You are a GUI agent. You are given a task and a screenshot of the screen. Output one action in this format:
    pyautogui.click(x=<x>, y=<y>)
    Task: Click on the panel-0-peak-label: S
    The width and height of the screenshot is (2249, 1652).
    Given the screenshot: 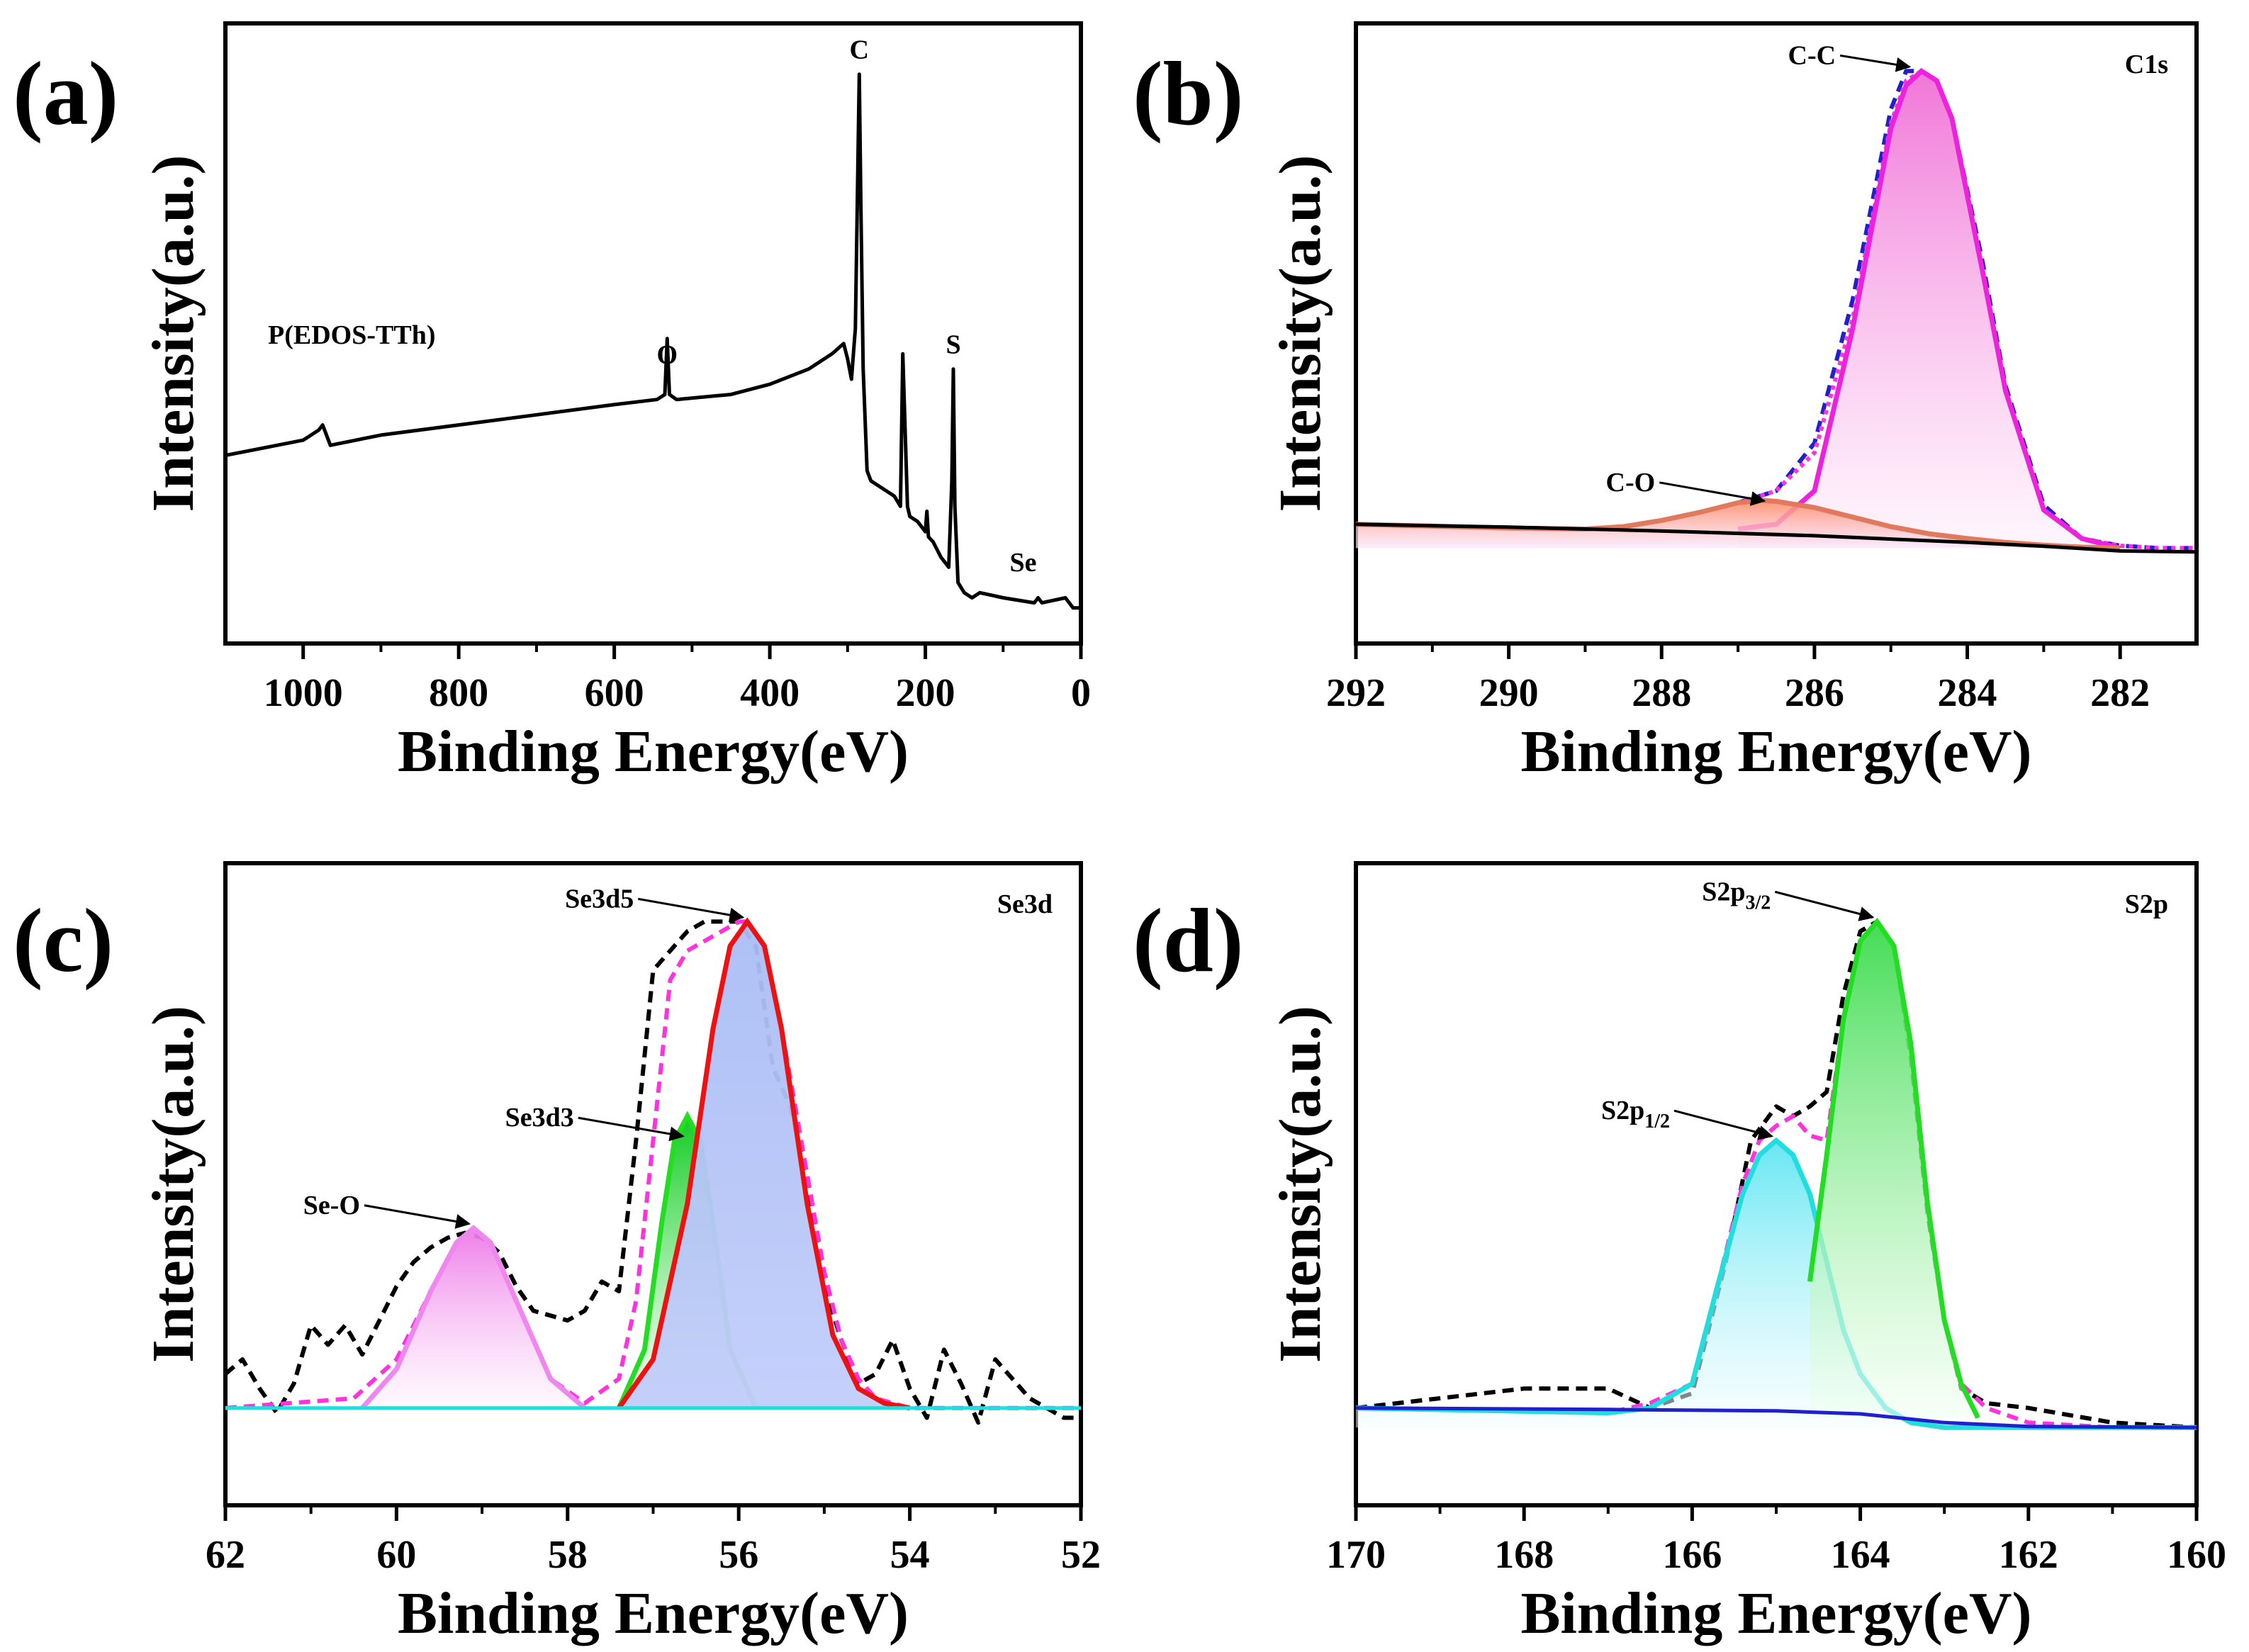 What is the action you would take?
    pyautogui.click(x=953, y=345)
    